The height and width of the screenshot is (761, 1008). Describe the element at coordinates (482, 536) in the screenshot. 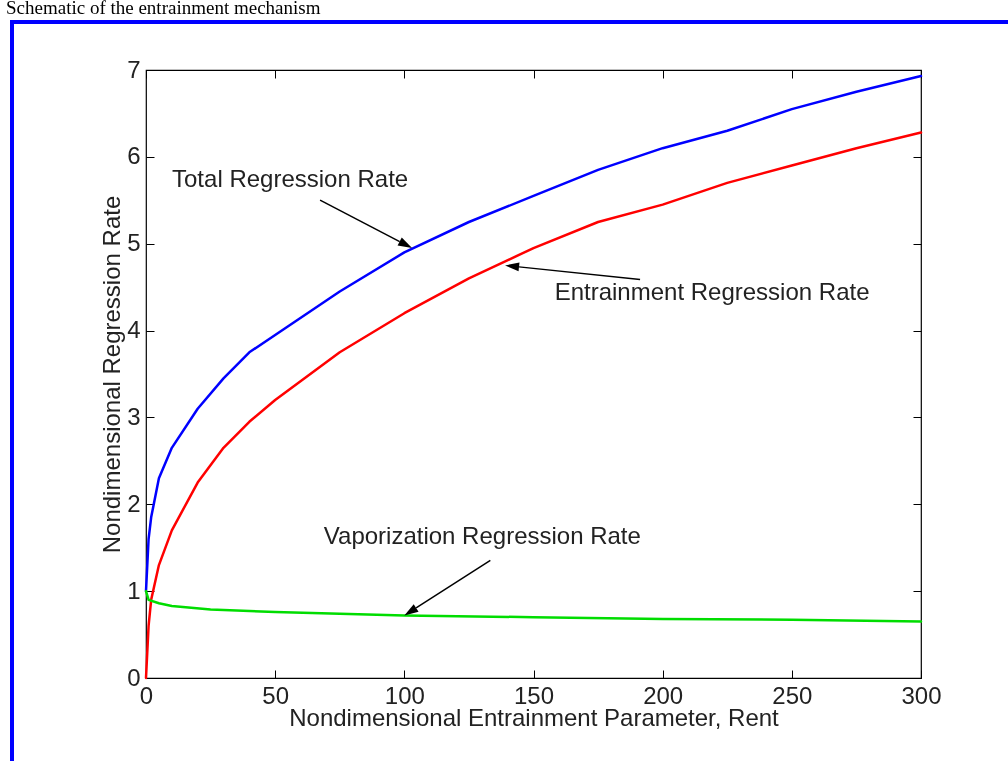

I see `annotation: Vaporization Regression Rate` at that location.